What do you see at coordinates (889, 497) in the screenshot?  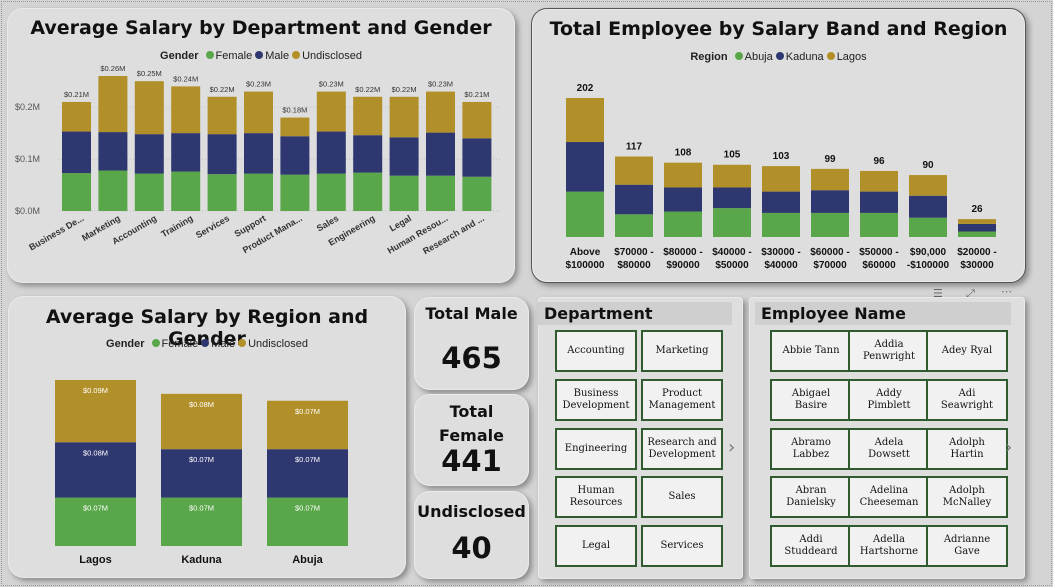 I see `slicer-tile: Adelina Cheeseman` at bounding box center [889, 497].